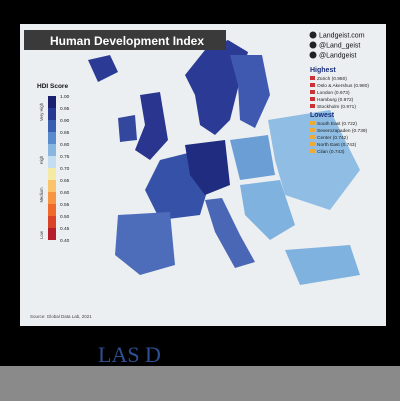 The height and width of the screenshot is (401, 400). Describe the element at coordinates (65, 205) in the screenshot. I see `scale-tick: 0.55` at that location.